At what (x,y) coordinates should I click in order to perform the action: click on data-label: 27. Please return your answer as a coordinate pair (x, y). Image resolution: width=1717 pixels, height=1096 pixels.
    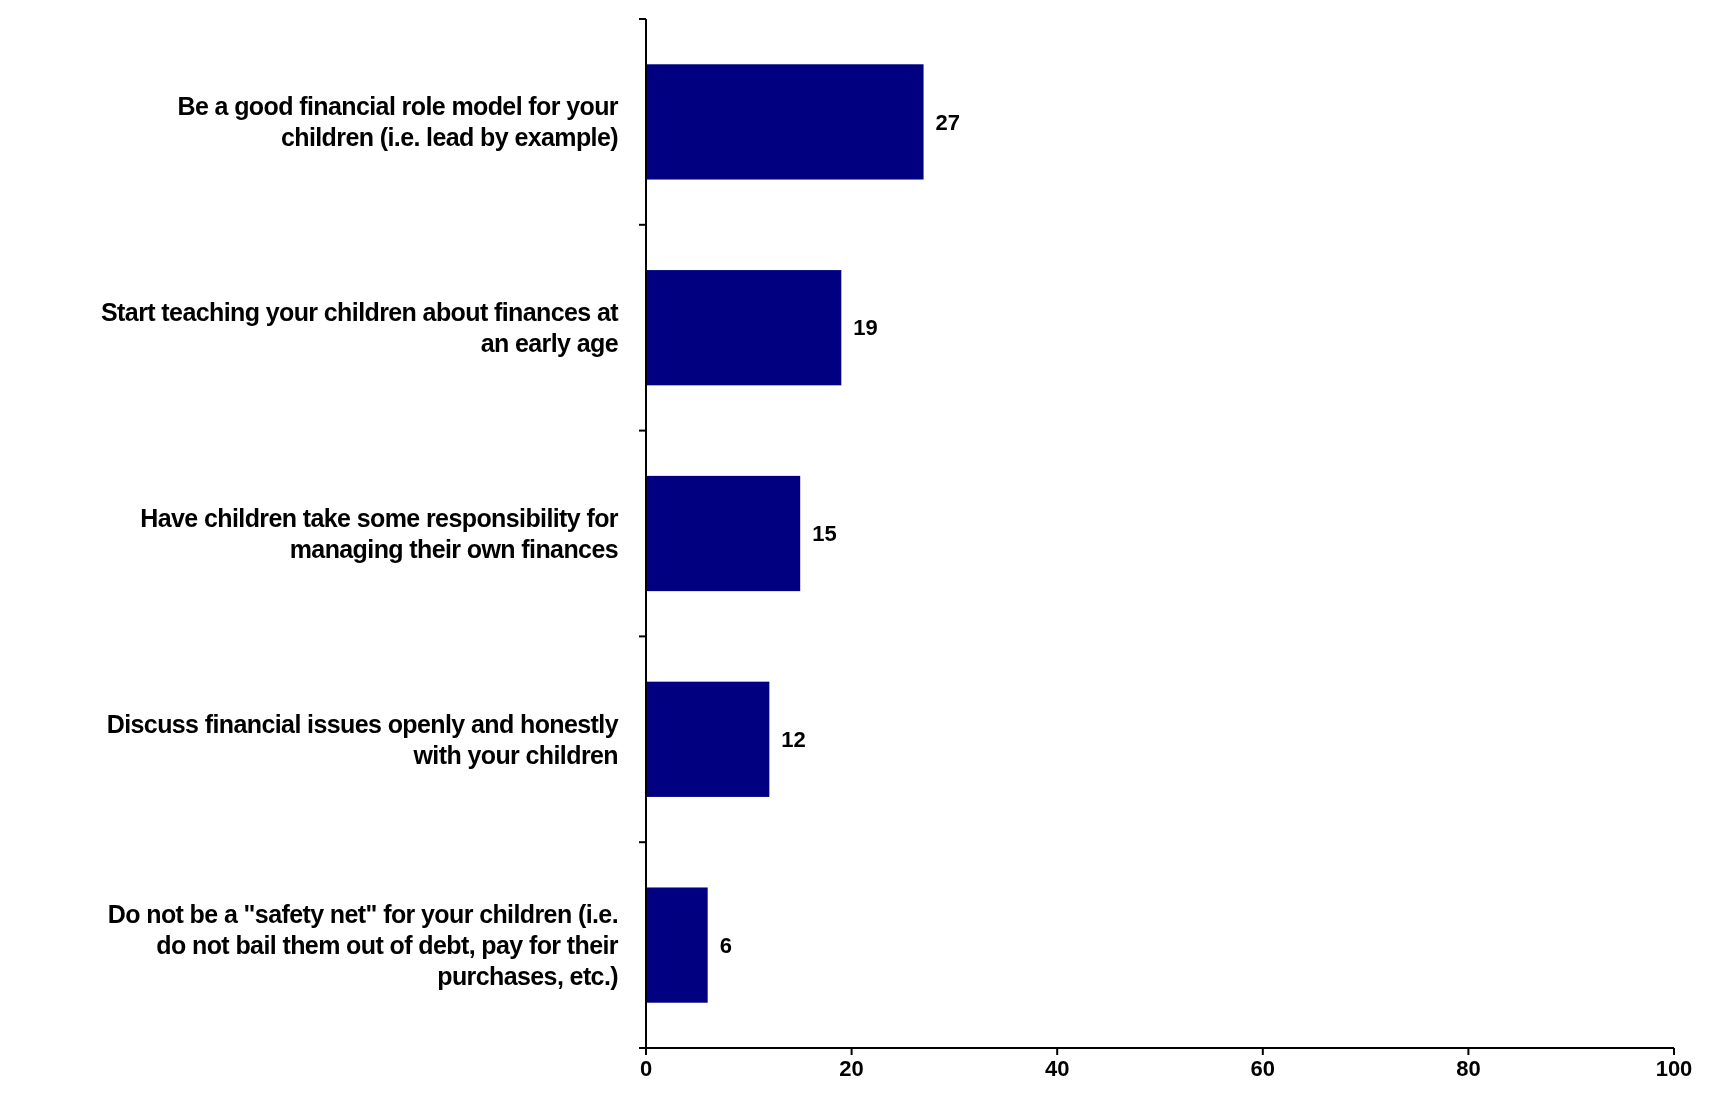
    Looking at the image, I should click on (948, 122).